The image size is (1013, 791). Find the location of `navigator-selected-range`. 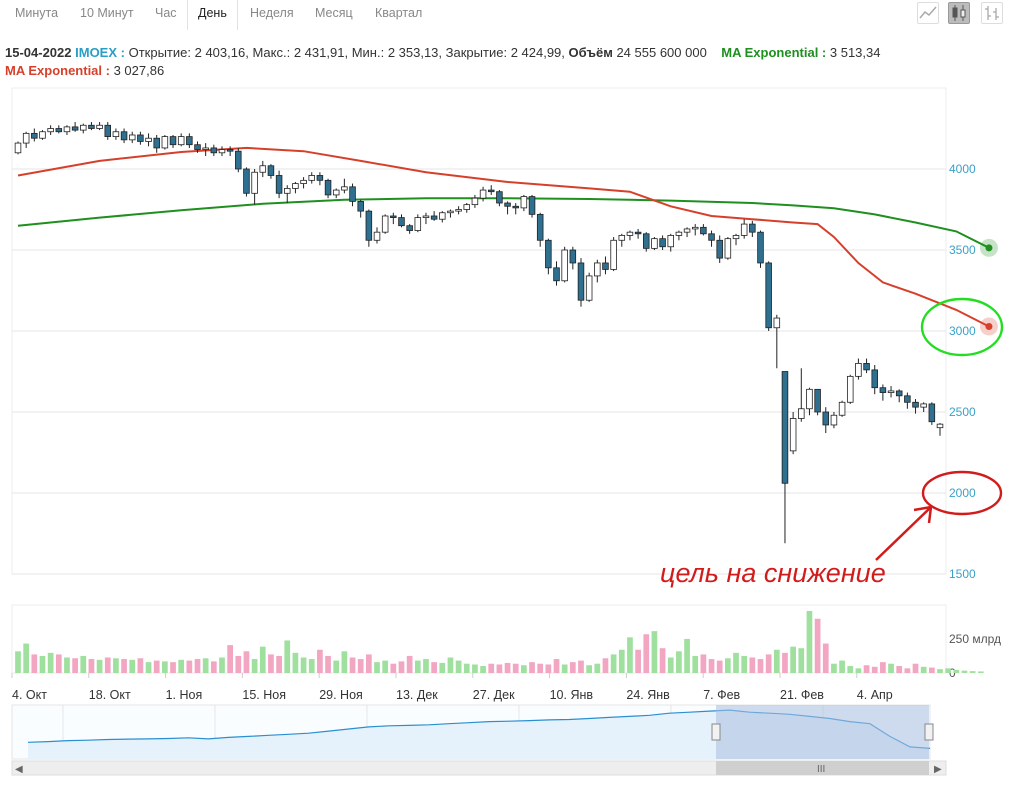

navigator-selected-range is located at coordinates (822, 732).